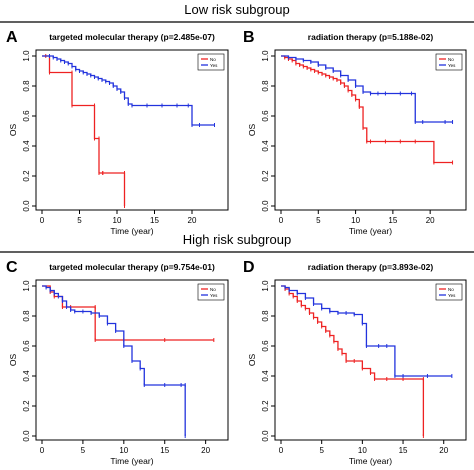  Describe the element at coordinates (132, 37) in the screenshot. I see `chart-title: targeted molecular therapy (p=2.485e-07)` at that location.